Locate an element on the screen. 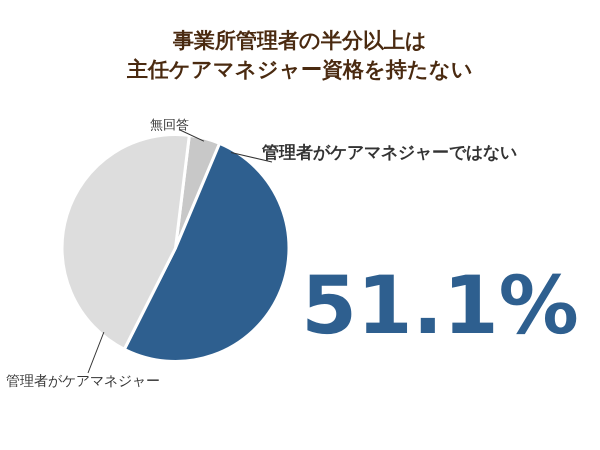 This screenshot has width=600, height=450. data-label: 51.1% is located at coordinates (440, 305).